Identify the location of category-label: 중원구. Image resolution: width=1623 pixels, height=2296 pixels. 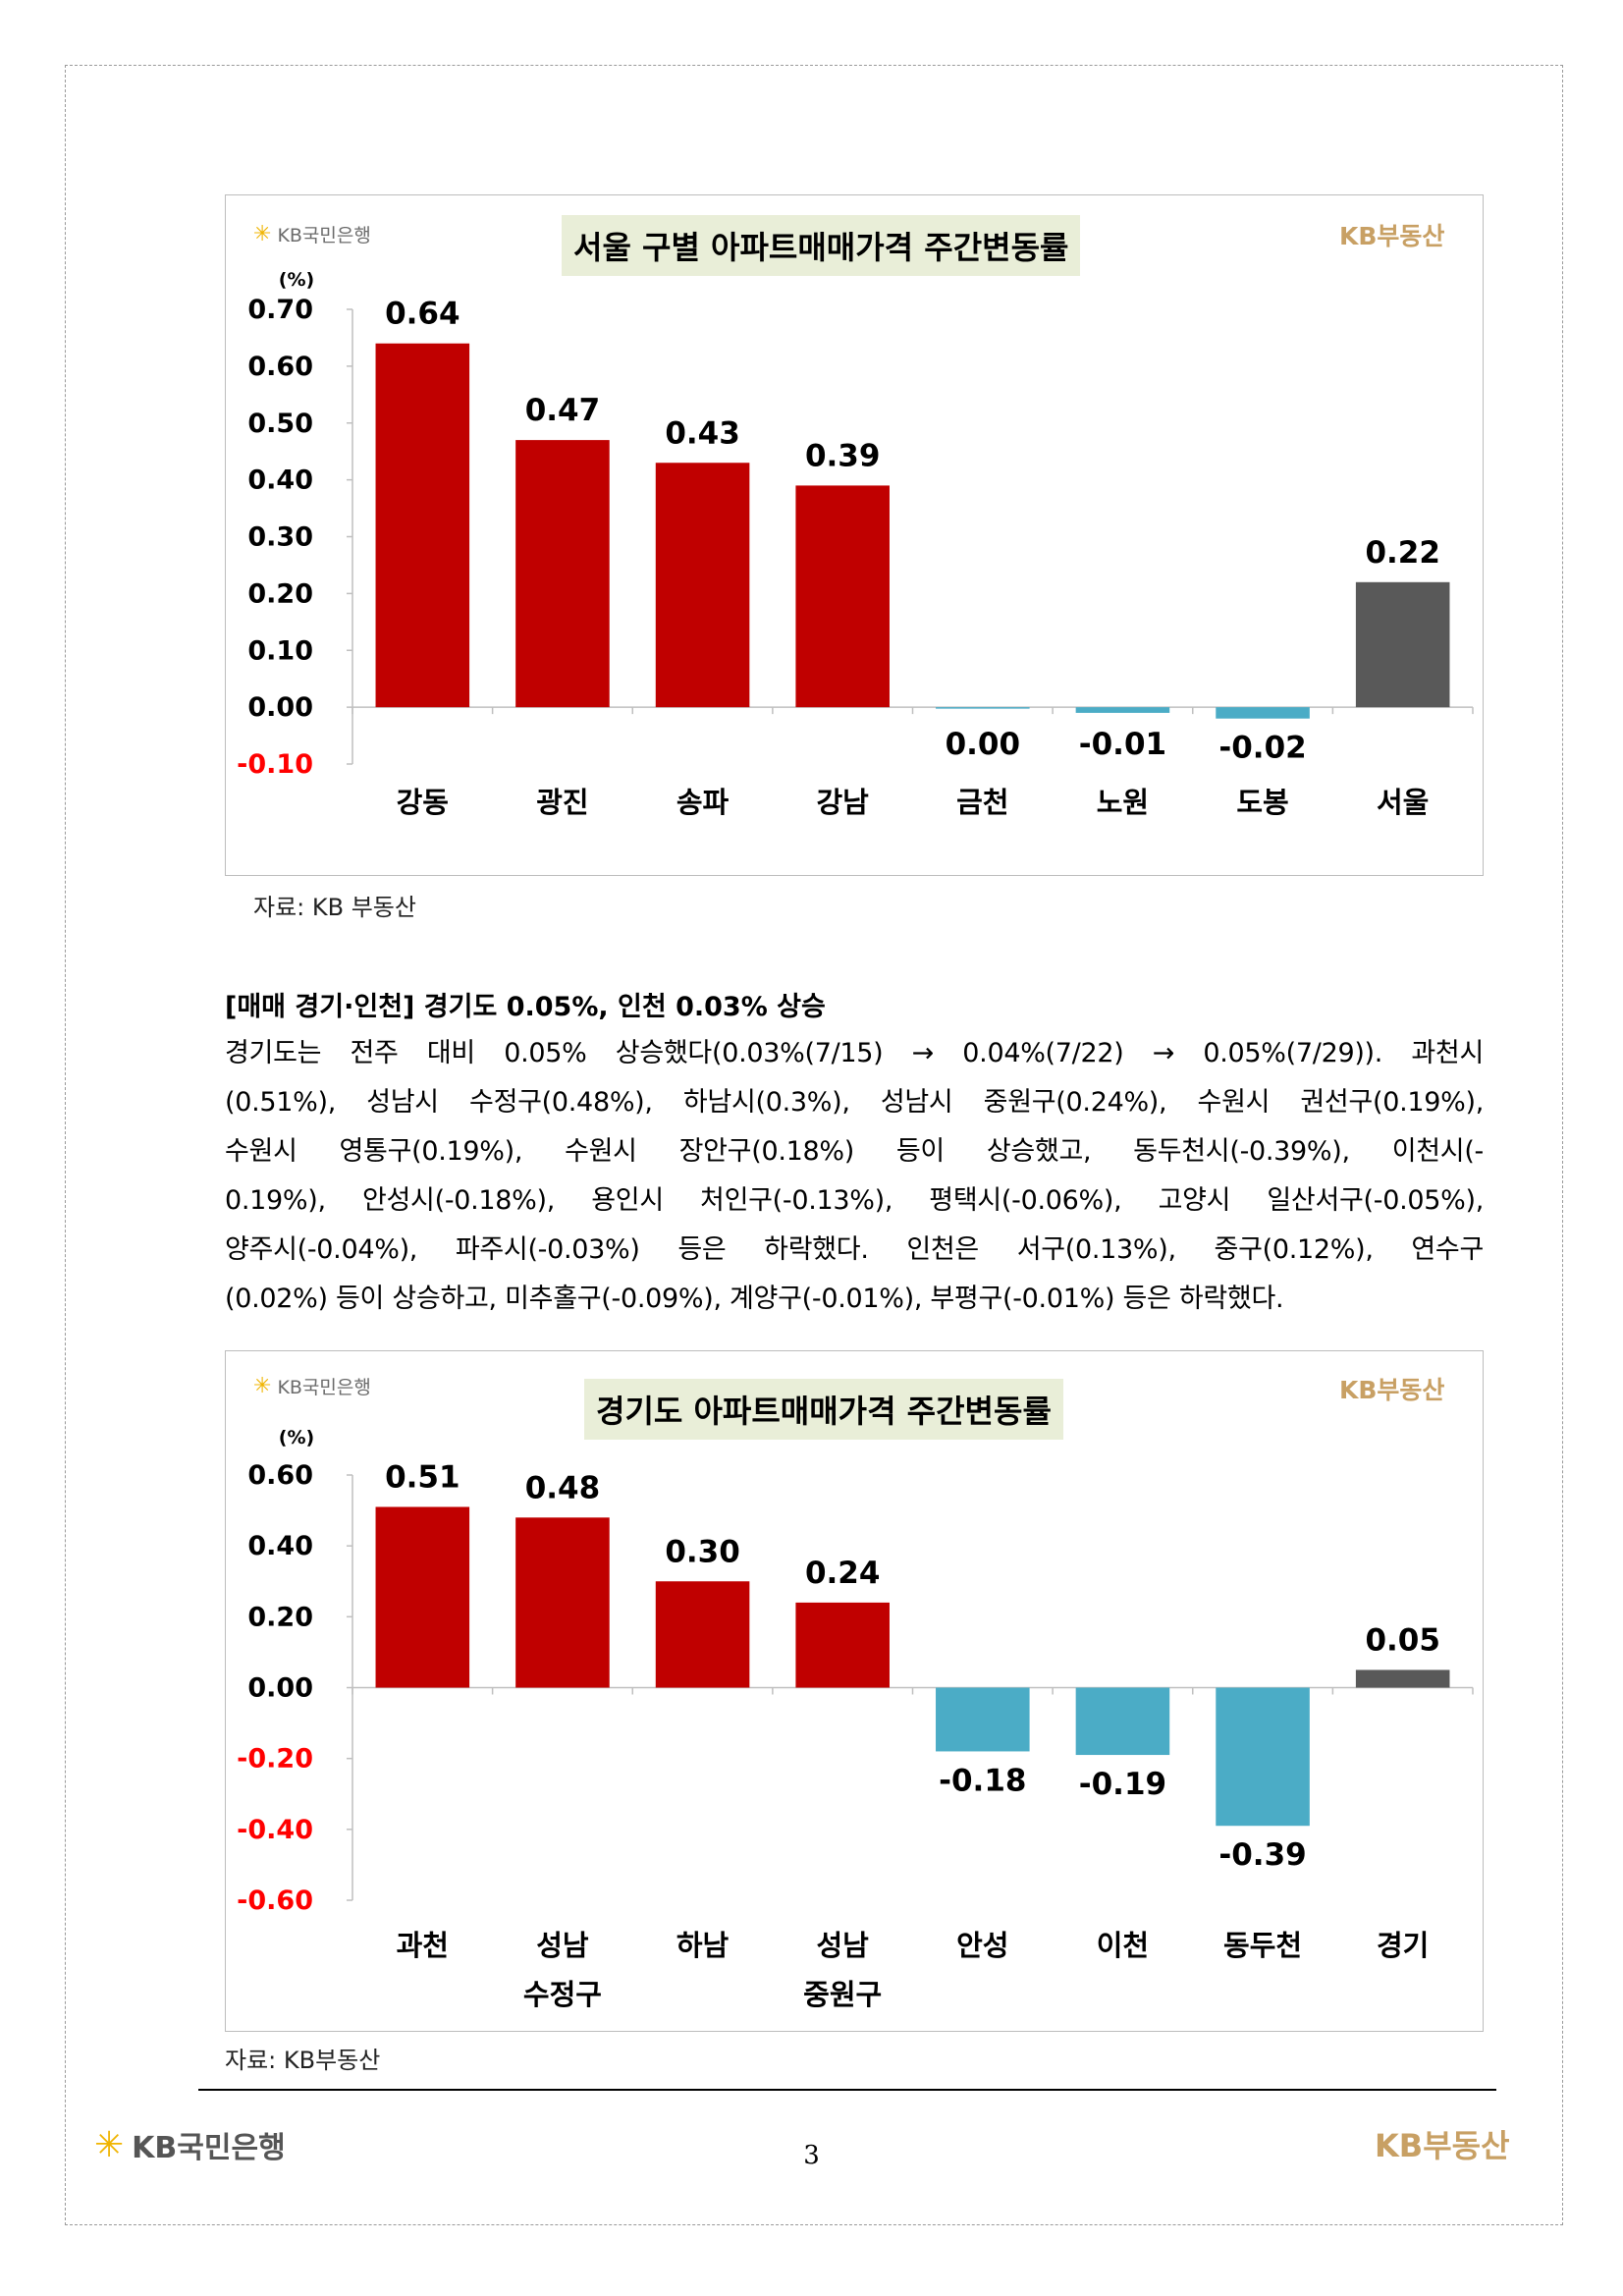
(842, 1994).